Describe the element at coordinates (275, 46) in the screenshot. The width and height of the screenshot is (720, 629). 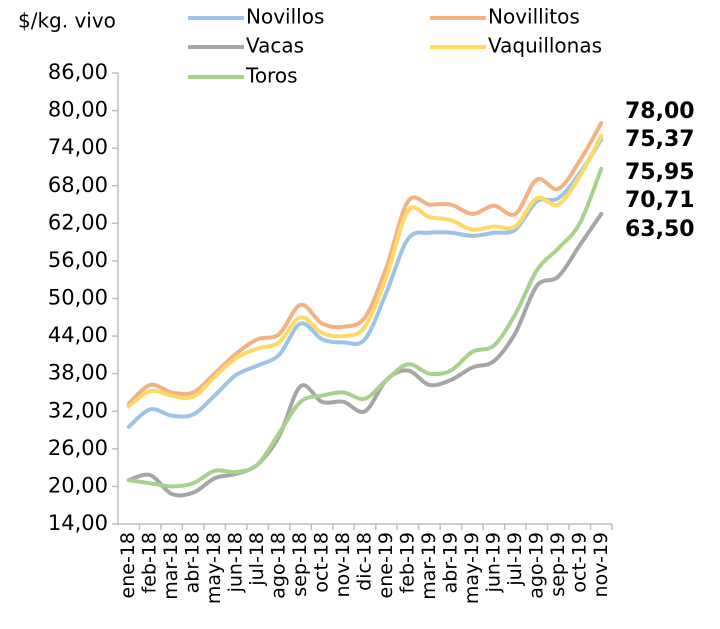
I see `legend-label: Vacas` at that location.